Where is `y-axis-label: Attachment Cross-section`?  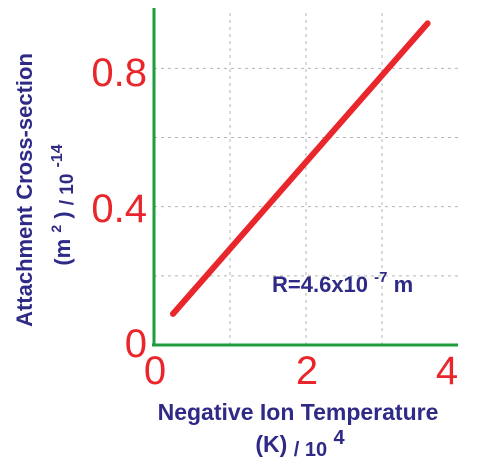 y-axis-label: Attachment Cross-section is located at coordinates (24, 190).